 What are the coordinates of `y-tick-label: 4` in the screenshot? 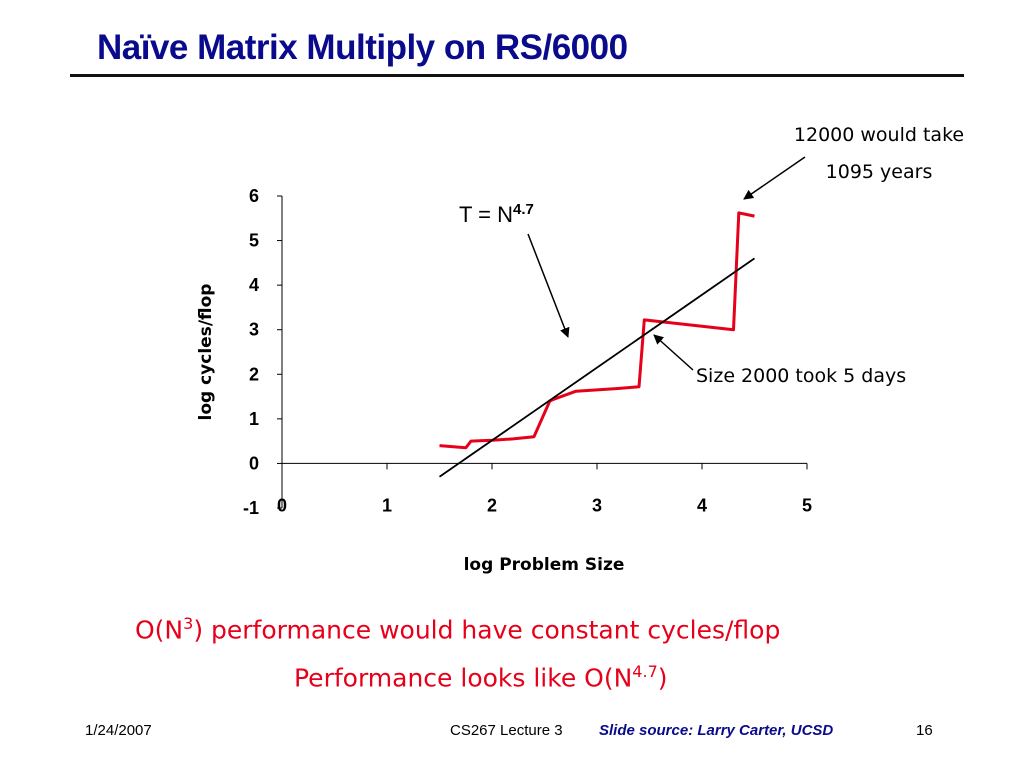 It's located at (254, 285).